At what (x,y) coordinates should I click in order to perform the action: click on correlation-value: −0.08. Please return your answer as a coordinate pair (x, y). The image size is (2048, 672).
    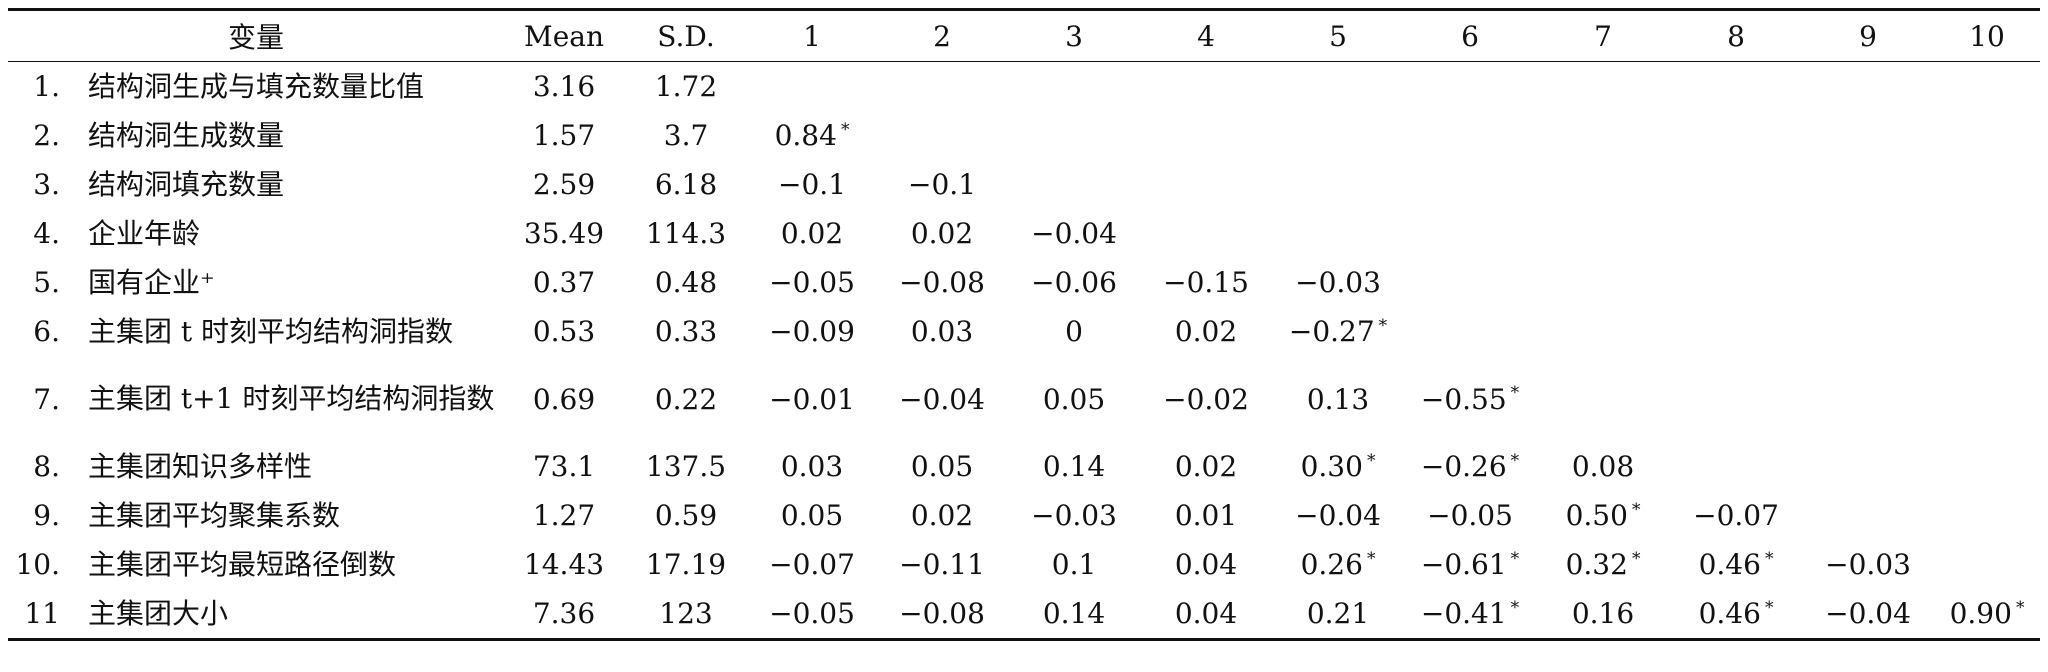
    Looking at the image, I should click on (942, 282).